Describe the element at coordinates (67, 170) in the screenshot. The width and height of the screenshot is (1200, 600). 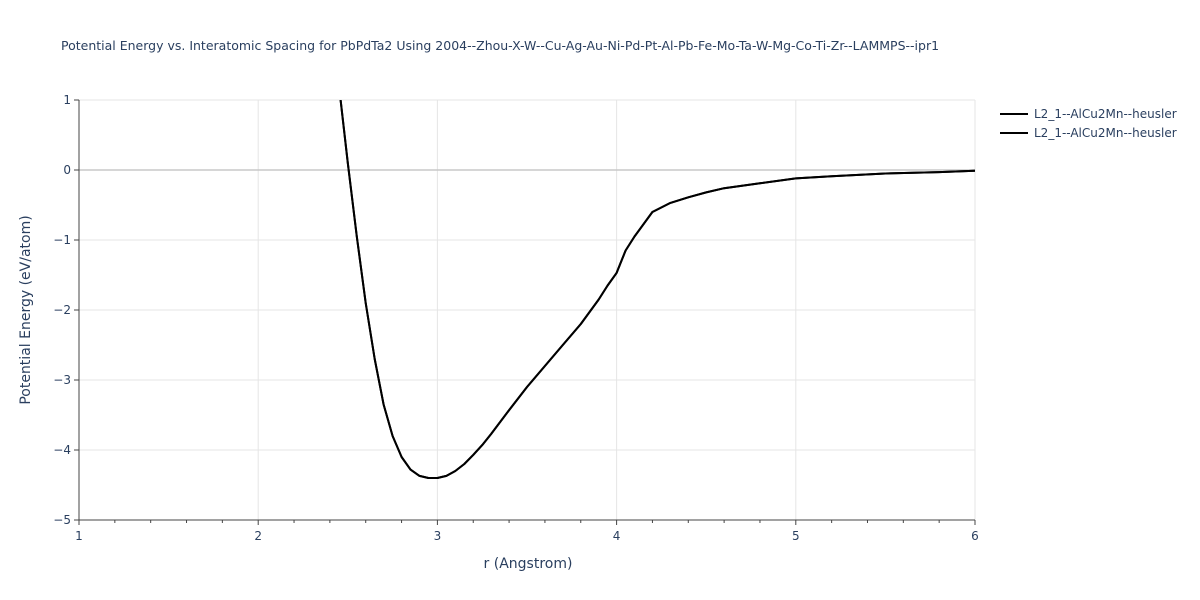
I see `y-tick-label: 0` at that location.